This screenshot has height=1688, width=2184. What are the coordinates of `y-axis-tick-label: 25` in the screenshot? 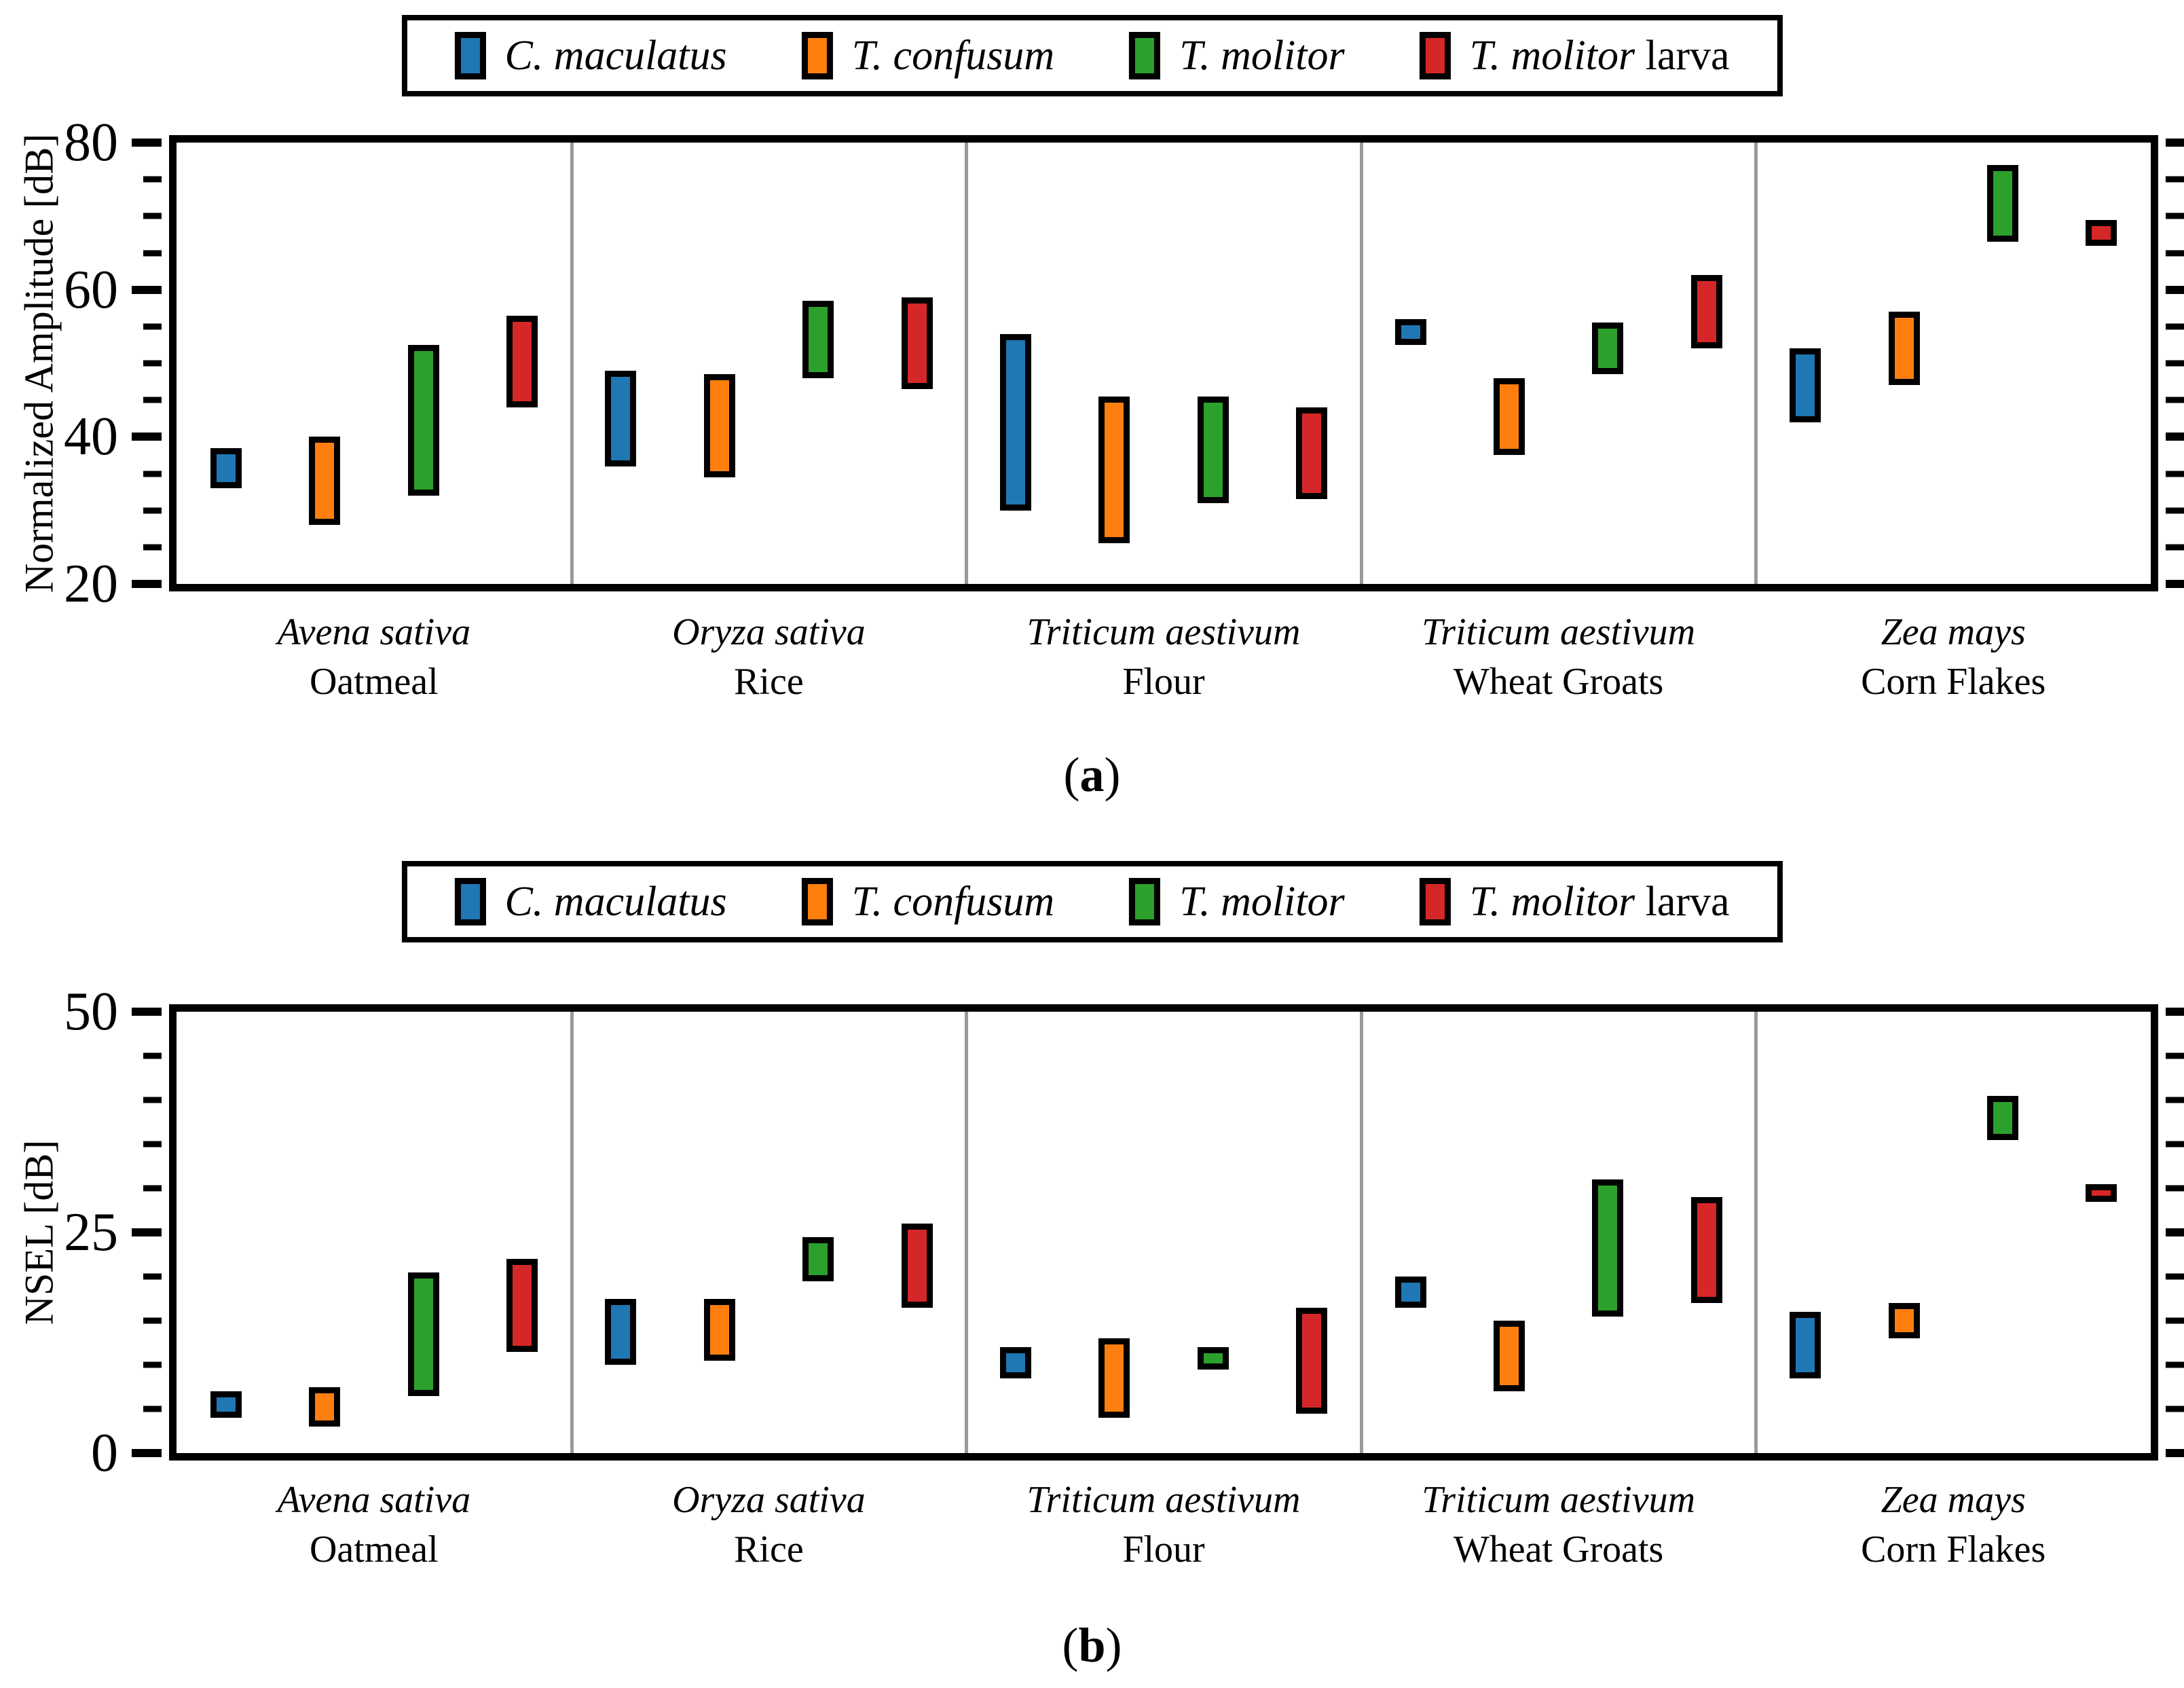 It's located at (91, 1232).